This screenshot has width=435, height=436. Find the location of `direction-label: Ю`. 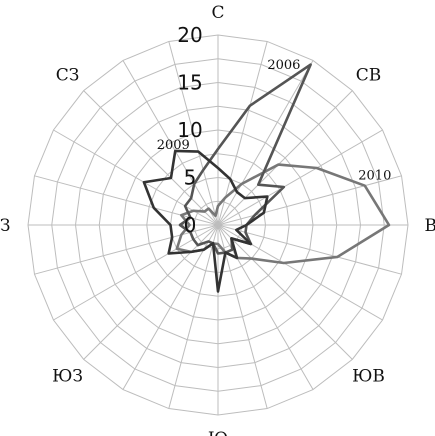

direction-label: Ю is located at coordinates (218, 432).